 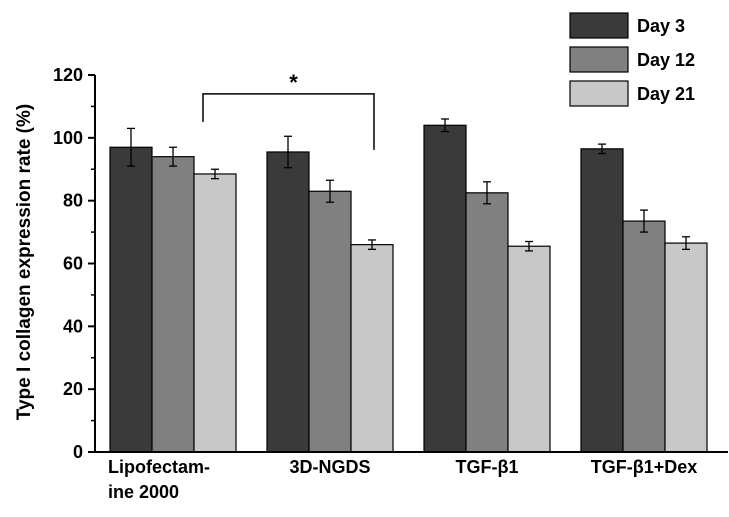 I want to click on y-tick-label: 100, so click(x=68, y=138).